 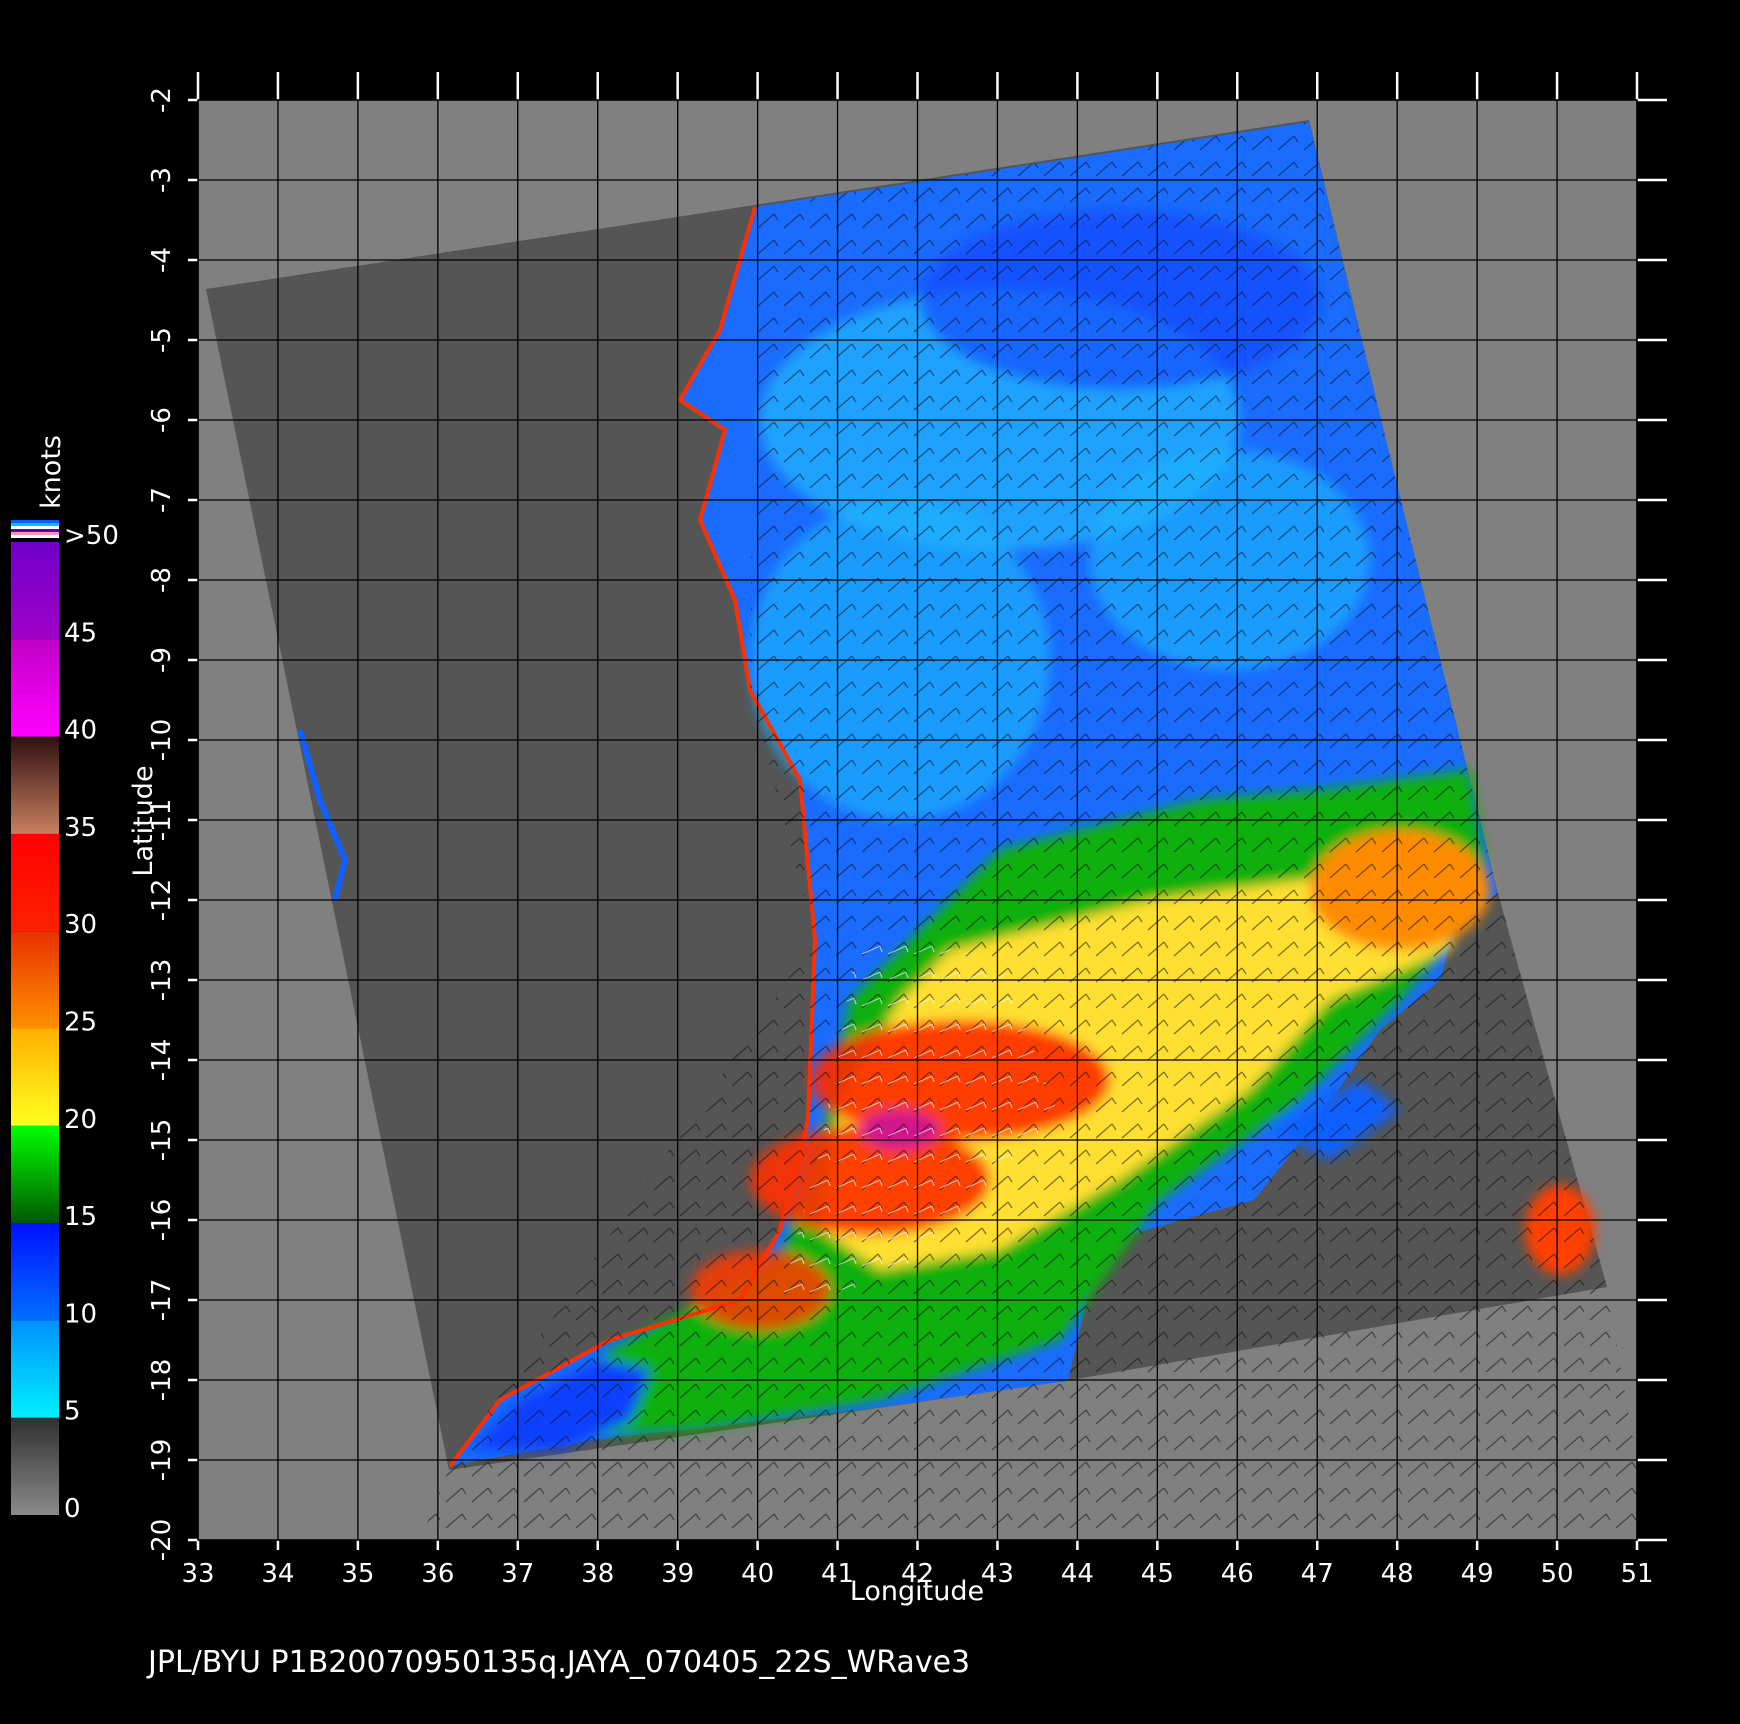 I want to click on colorbar: 0 5 10 15 20 25 30 35 40 45 >50, so click(x=65, y=1022).